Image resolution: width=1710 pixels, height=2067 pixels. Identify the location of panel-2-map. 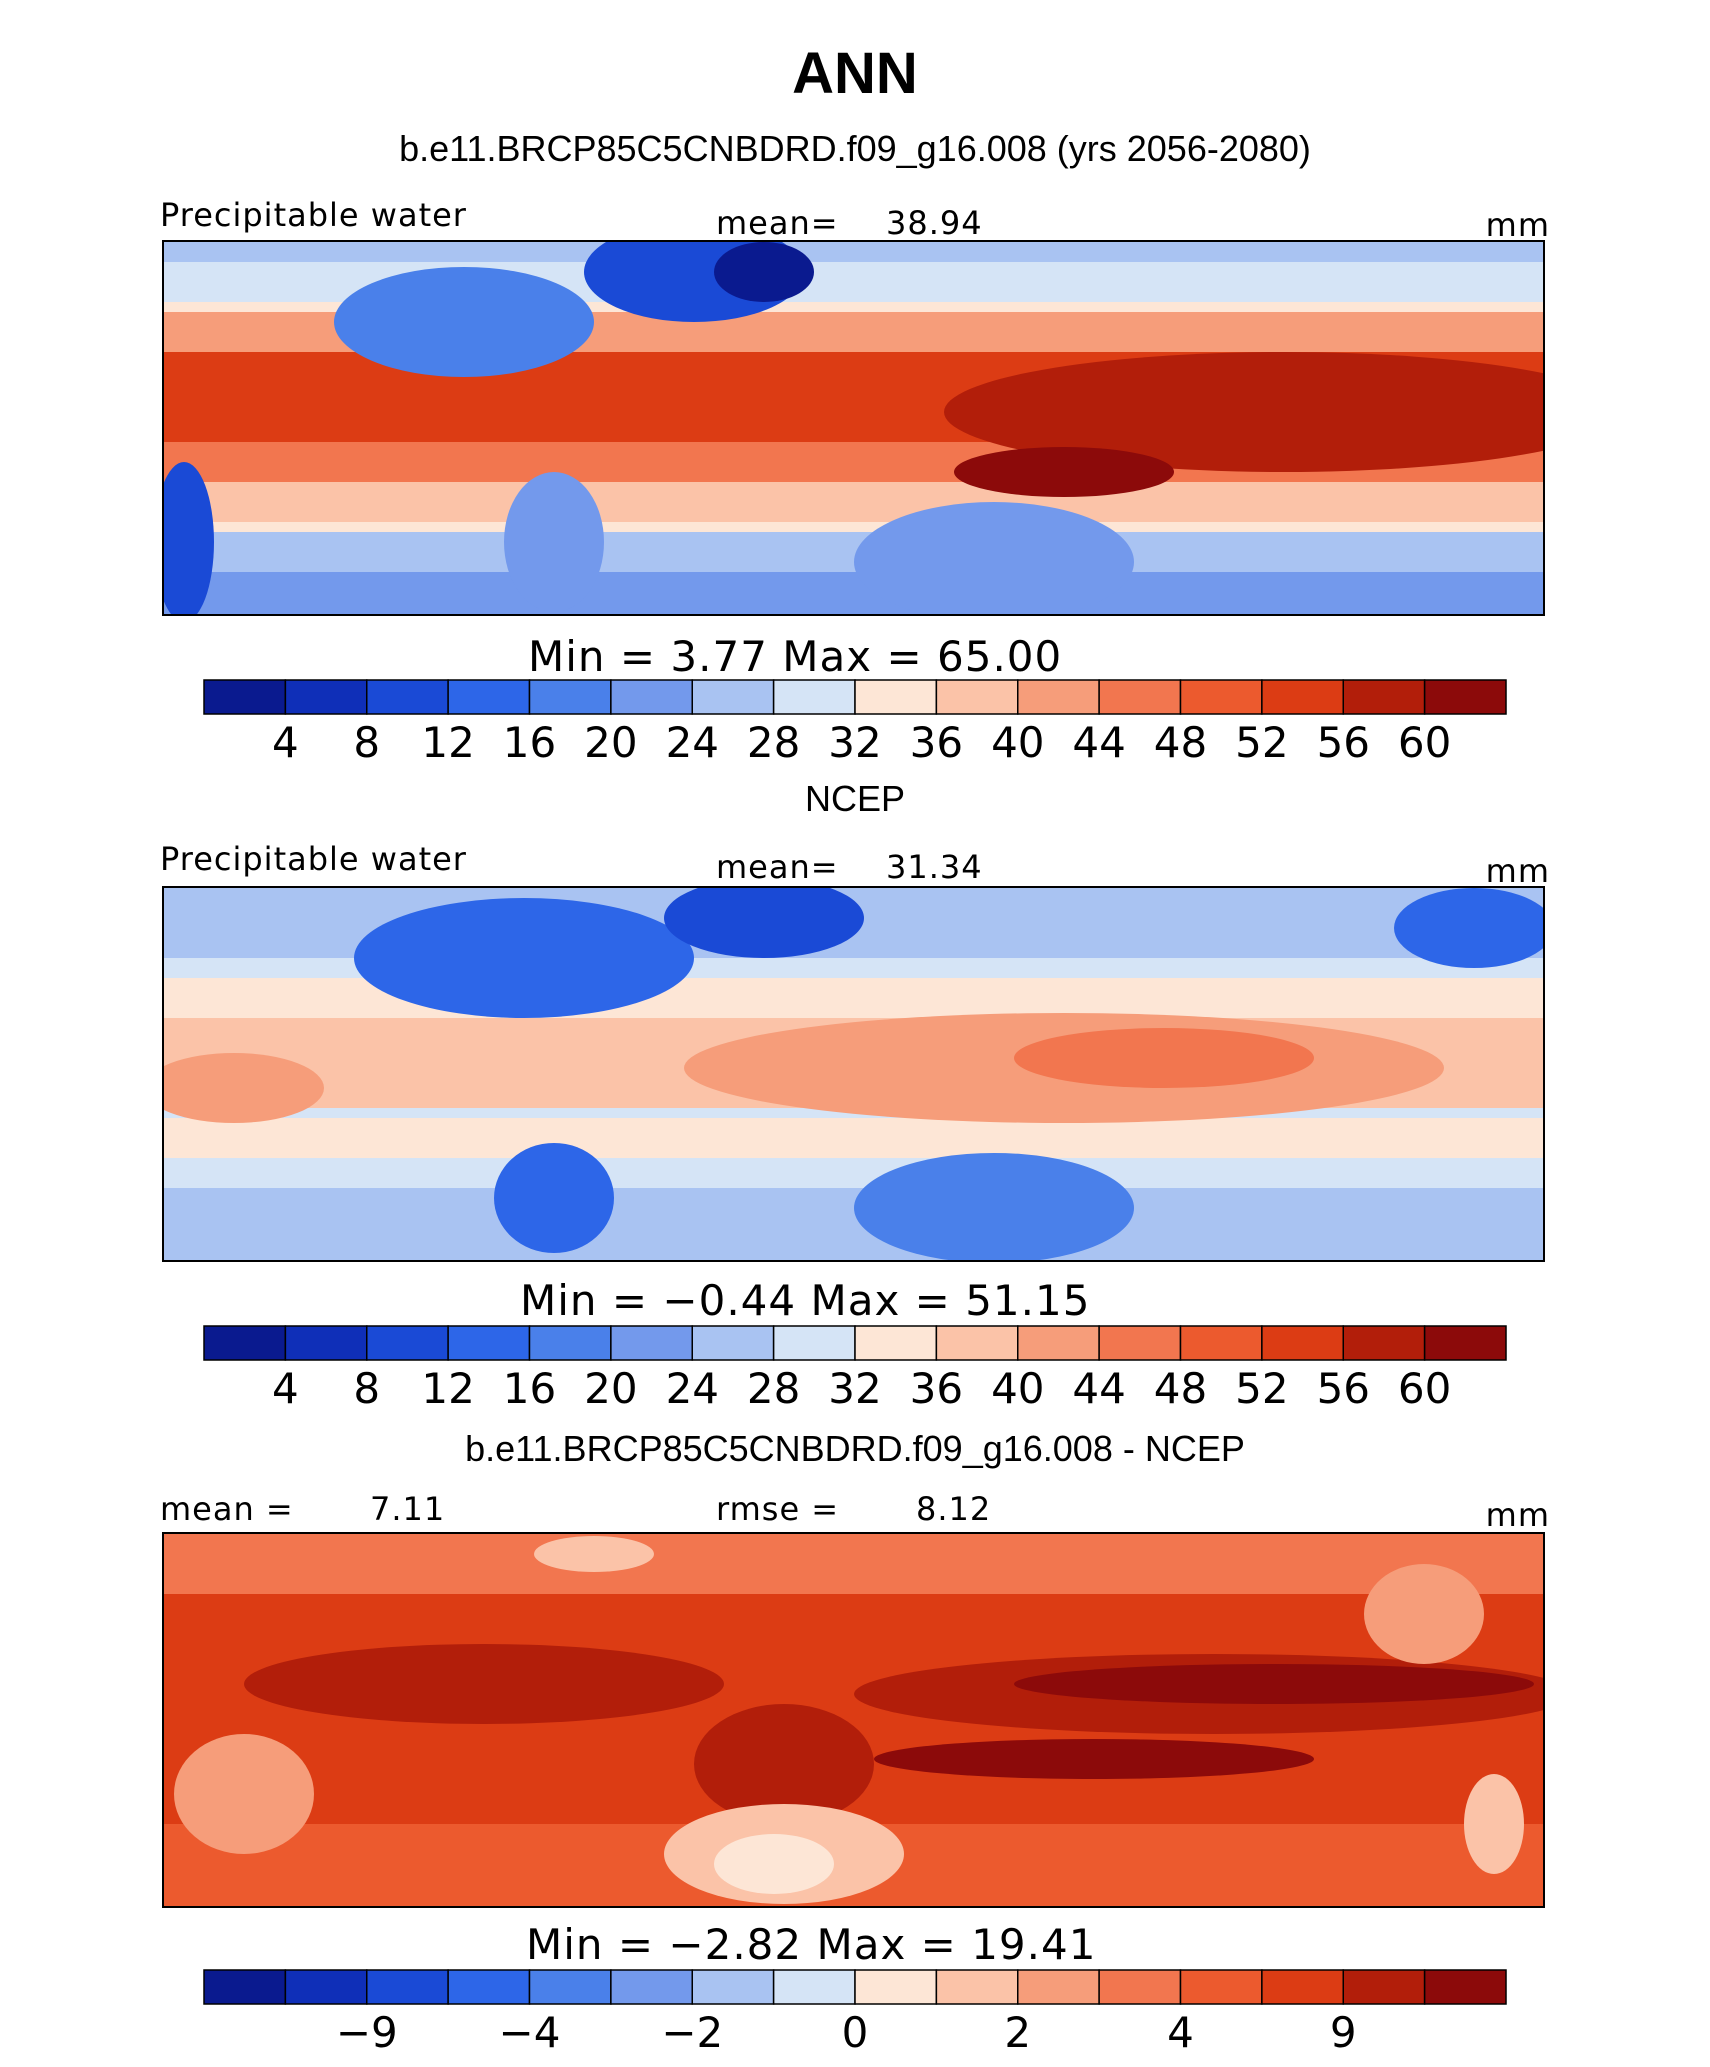
(853, 1074).